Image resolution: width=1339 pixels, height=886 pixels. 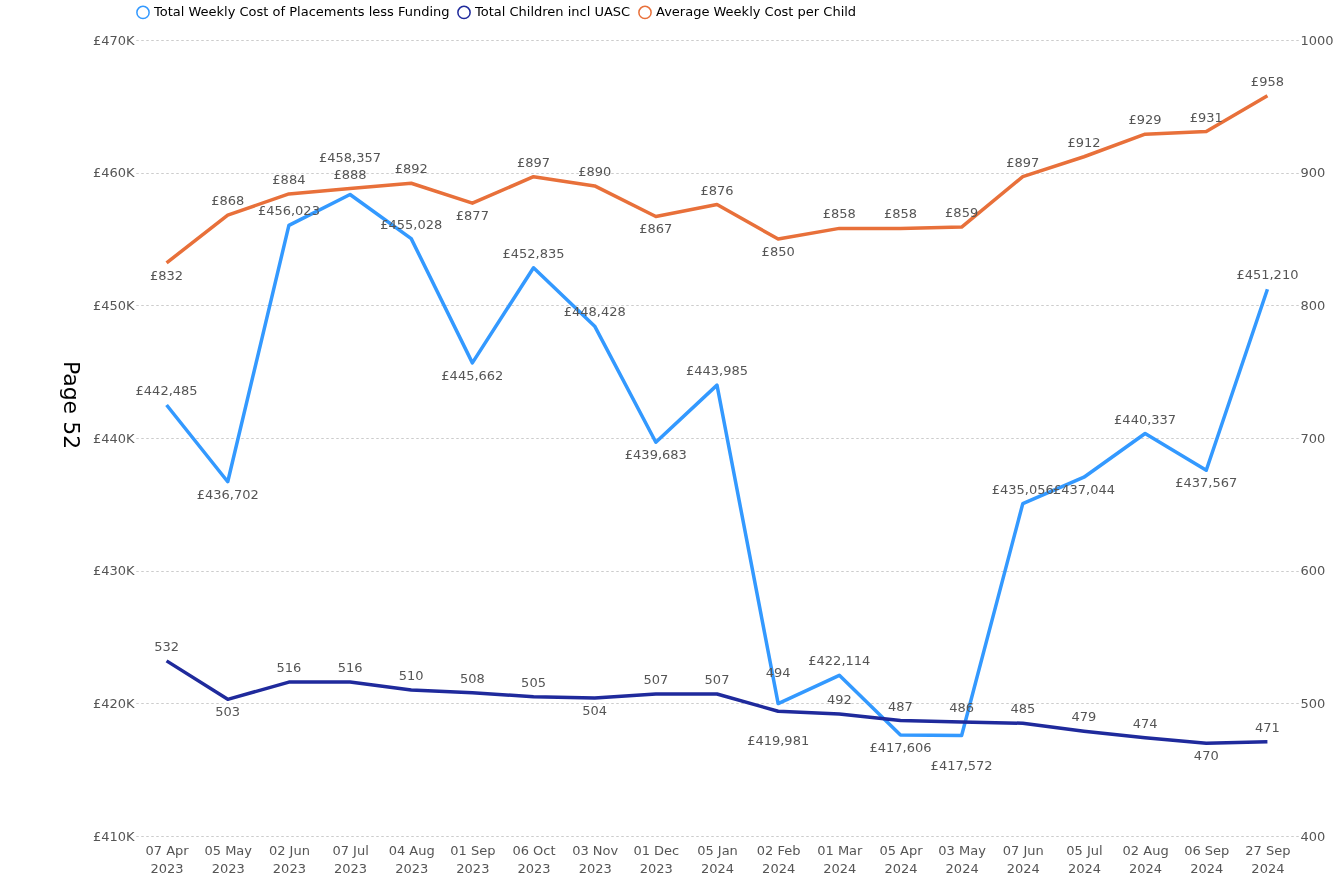 What do you see at coordinates (656, 229) in the screenshot?
I see `data-label: £867` at bounding box center [656, 229].